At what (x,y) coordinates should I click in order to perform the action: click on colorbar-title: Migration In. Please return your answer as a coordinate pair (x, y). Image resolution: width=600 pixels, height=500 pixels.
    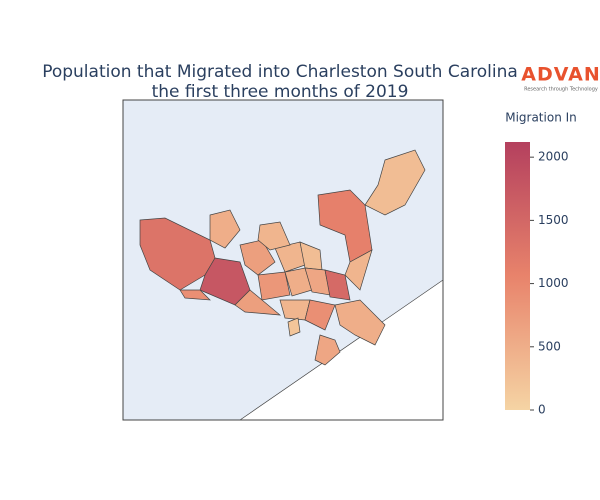
    Looking at the image, I should click on (541, 118).